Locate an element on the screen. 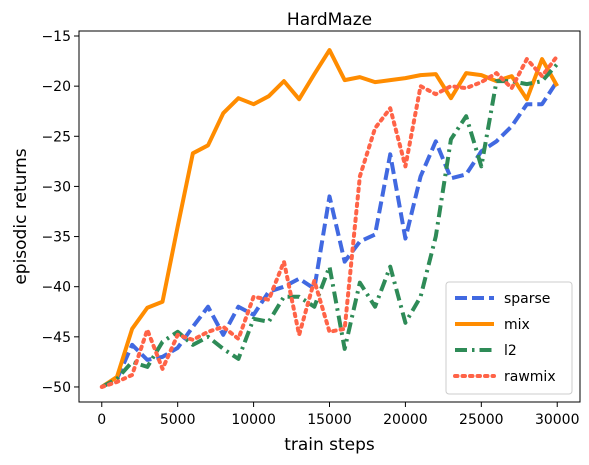  x-tick-label: 20000 is located at coordinates (405, 420).